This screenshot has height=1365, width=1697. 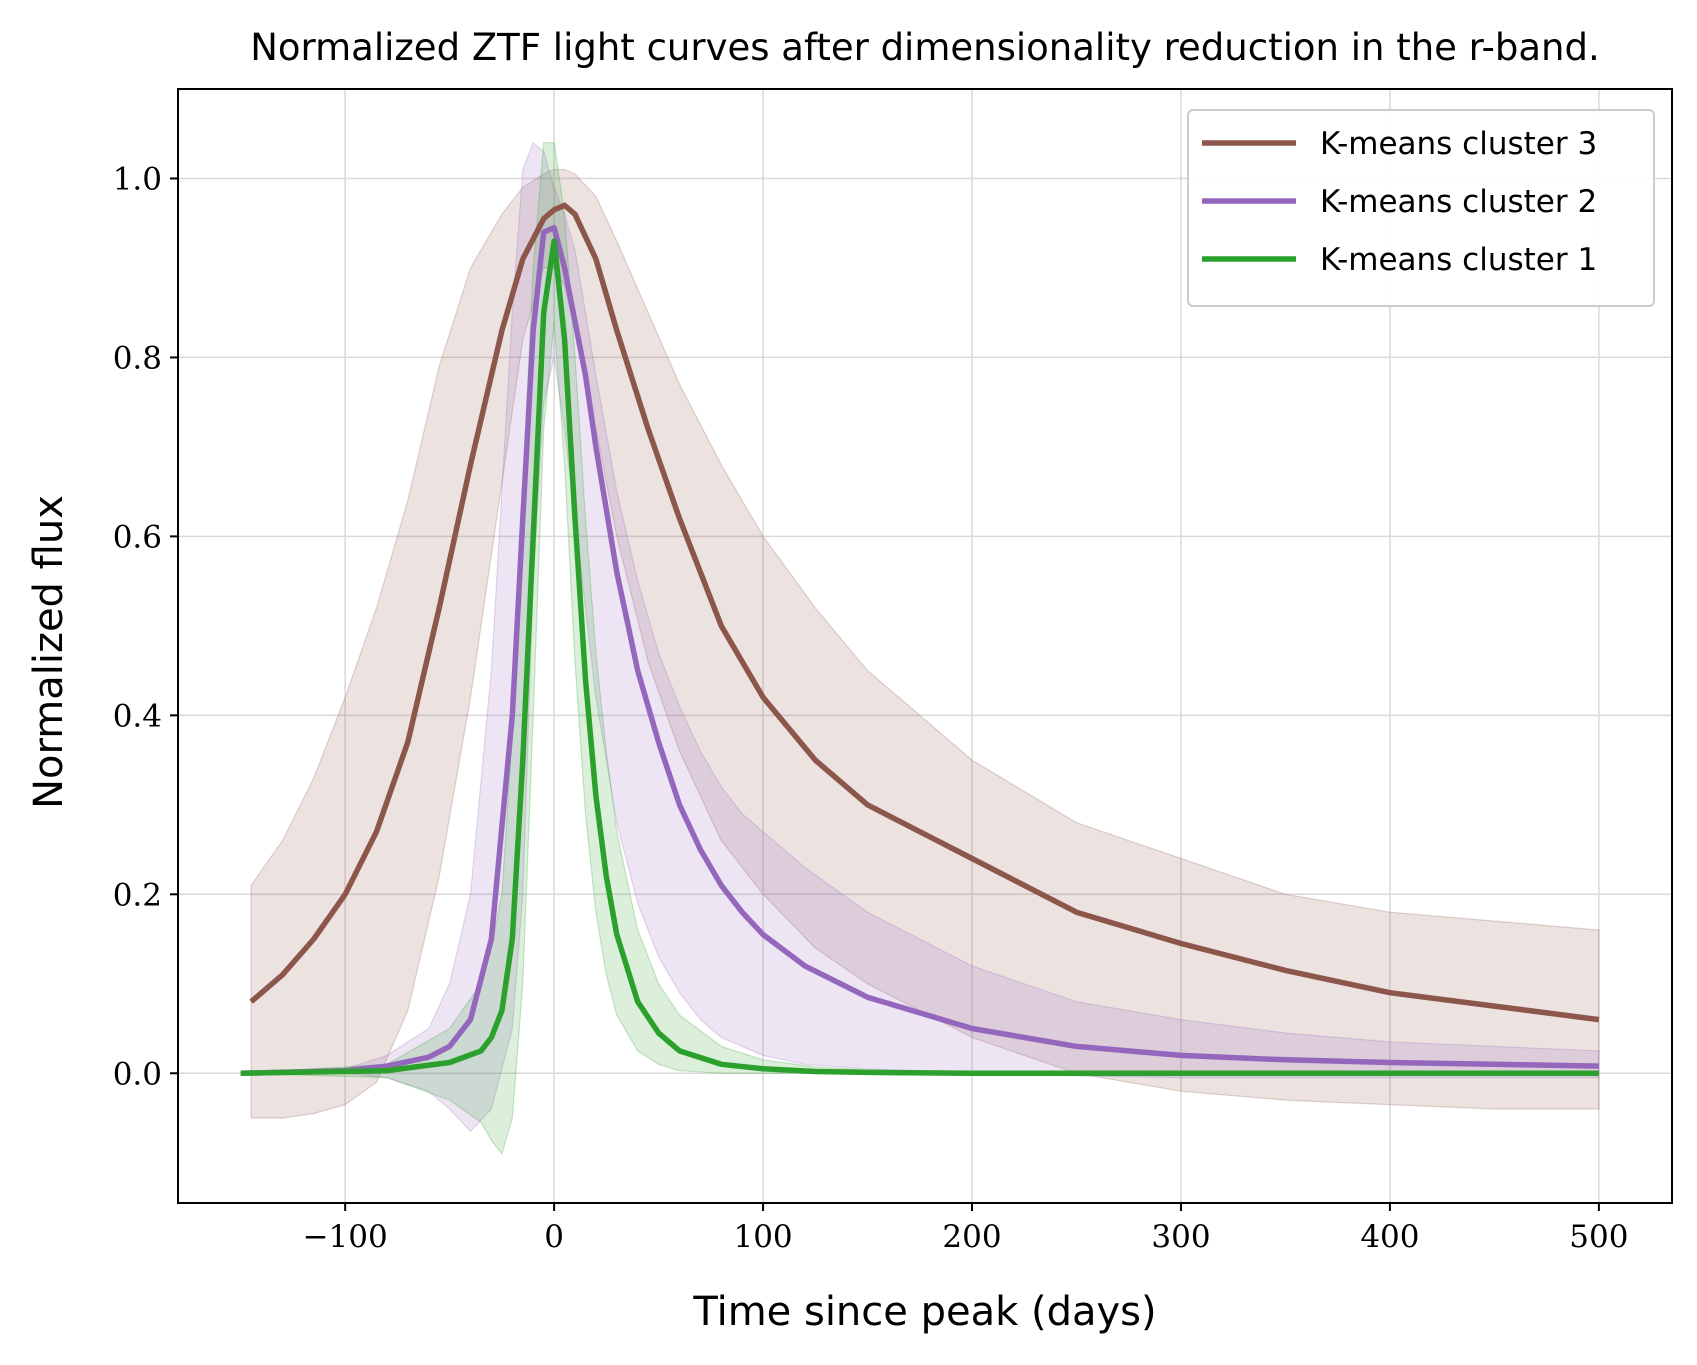 What do you see at coordinates (137, 537) in the screenshot?
I see `y-tick-label: 0.6` at bounding box center [137, 537].